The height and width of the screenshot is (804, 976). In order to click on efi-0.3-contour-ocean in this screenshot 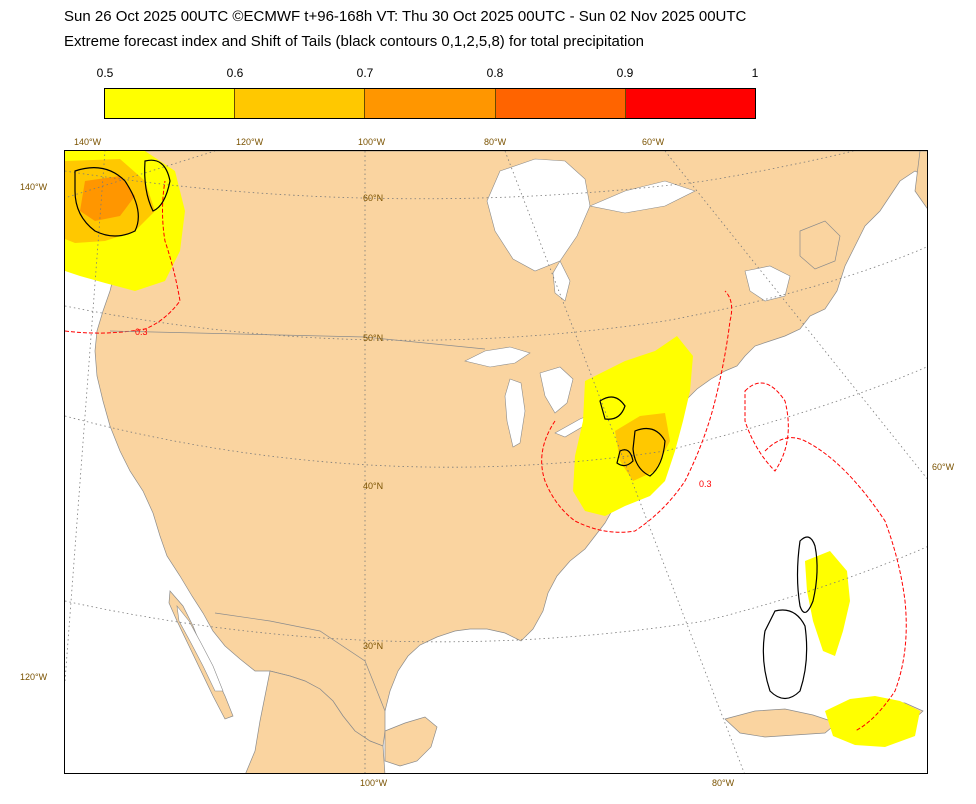, I will do `click(766, 427)`.